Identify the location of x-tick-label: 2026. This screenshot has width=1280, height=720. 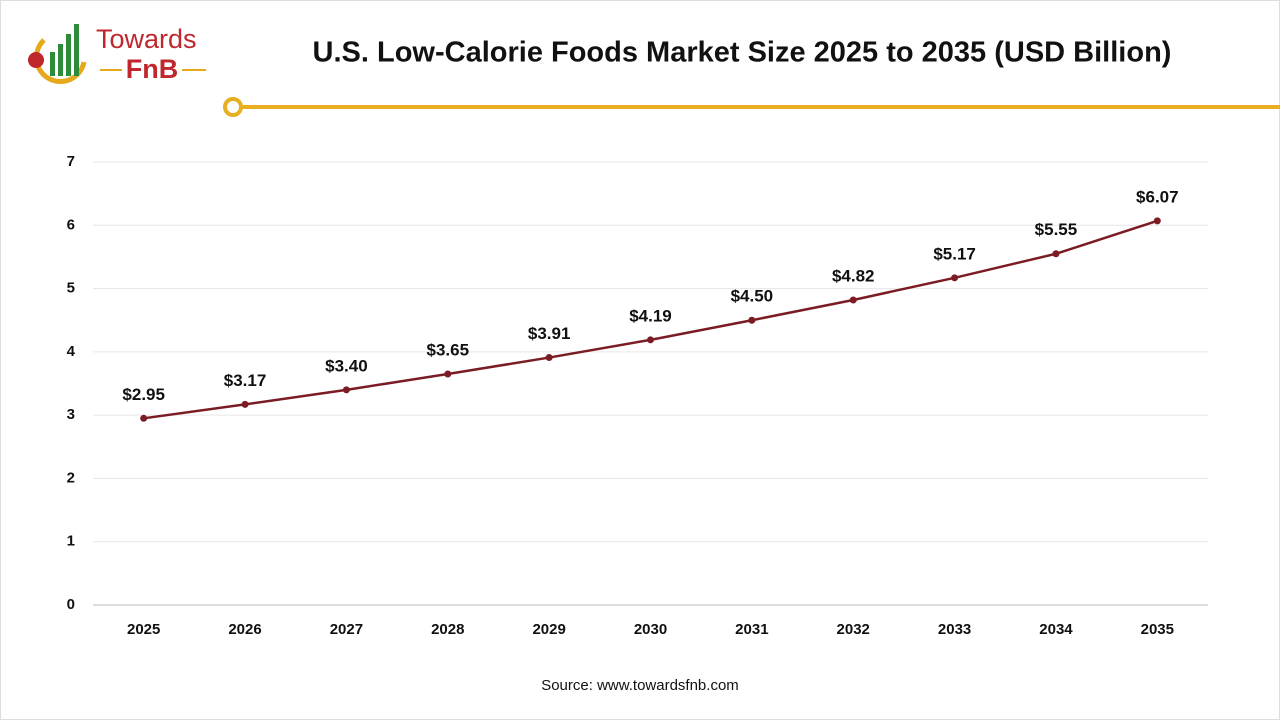
(244, 629).